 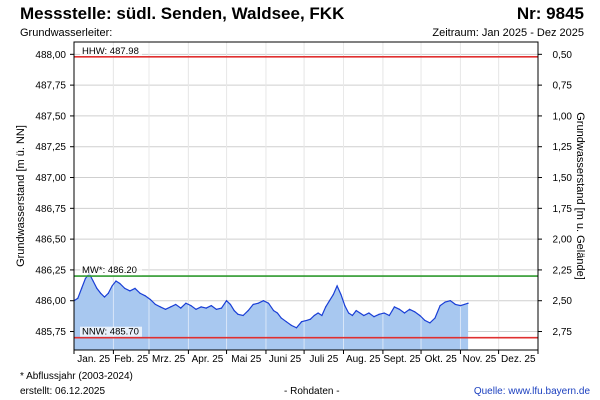 I want to click on y2-tick-label: 1,00, so click(x=563, y=116).